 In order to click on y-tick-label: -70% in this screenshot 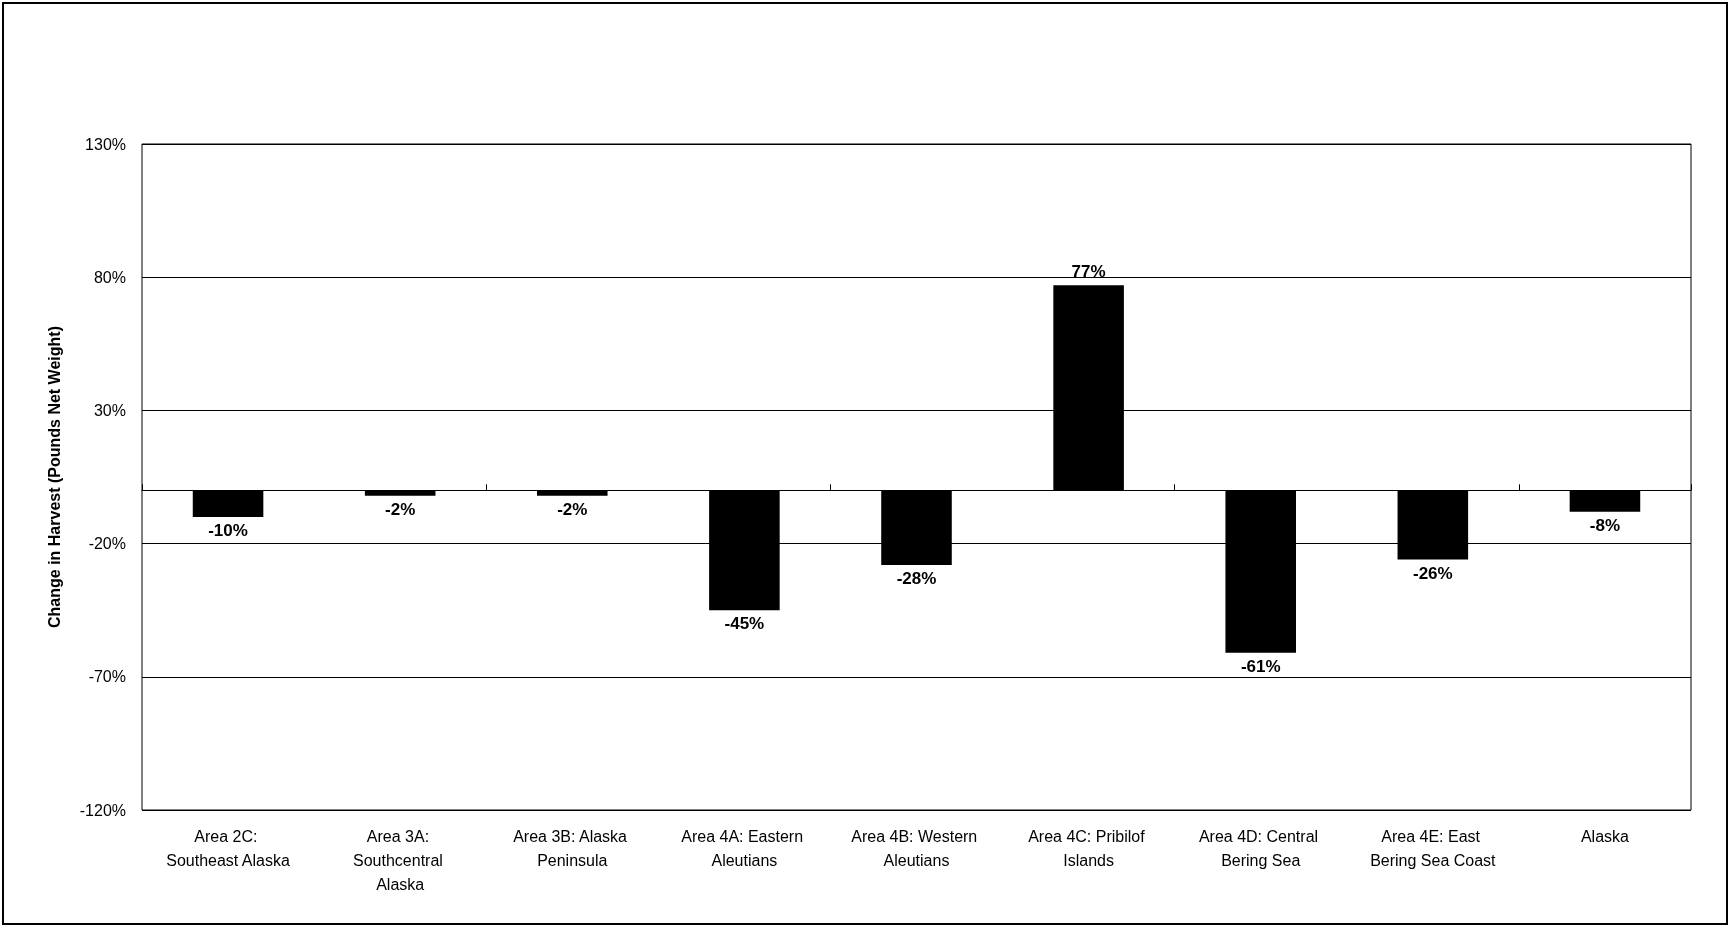, I will do `click(107, 677)`.